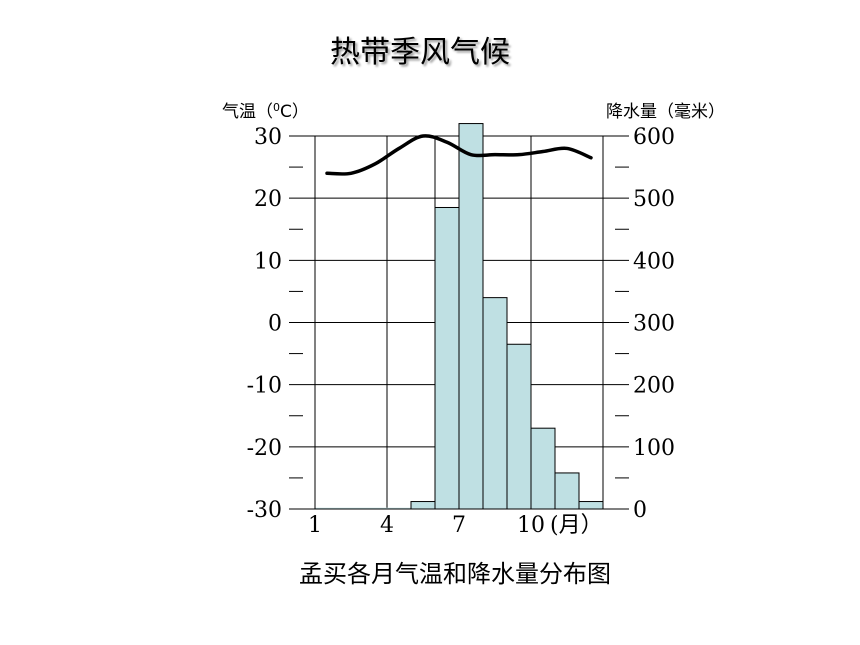 The height and width of the screenshot is (645, 860). What do you see at coordinates (455, 574) in the screenshot?
I see `chart-caption: 孟买各月气温和降水量分布图` at bounding box center [455, 574].